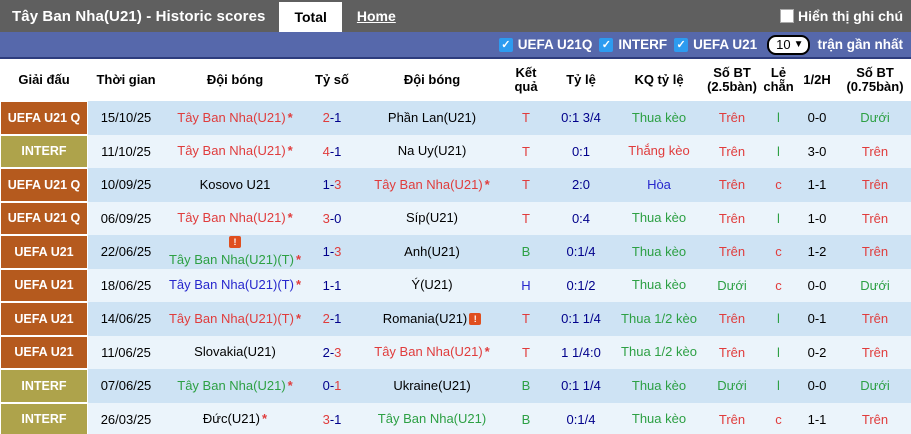 This screenshot has width=911, height=434. Describe the element at coordinates (126, 151) in the screenshot. I see `match-date: 11/10/25` at that location.